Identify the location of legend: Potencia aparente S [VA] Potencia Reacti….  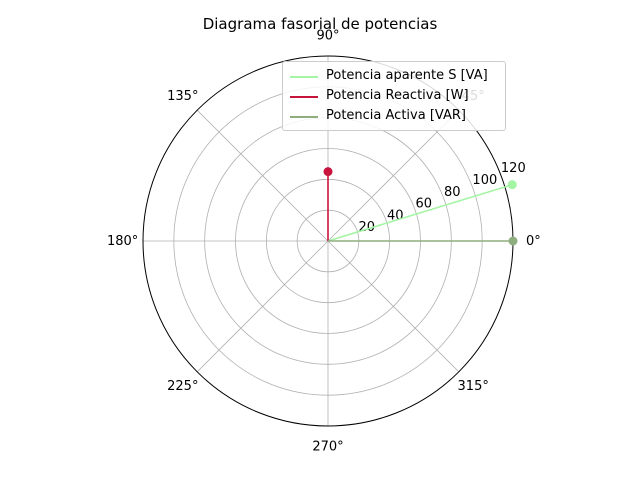
(394, 96).